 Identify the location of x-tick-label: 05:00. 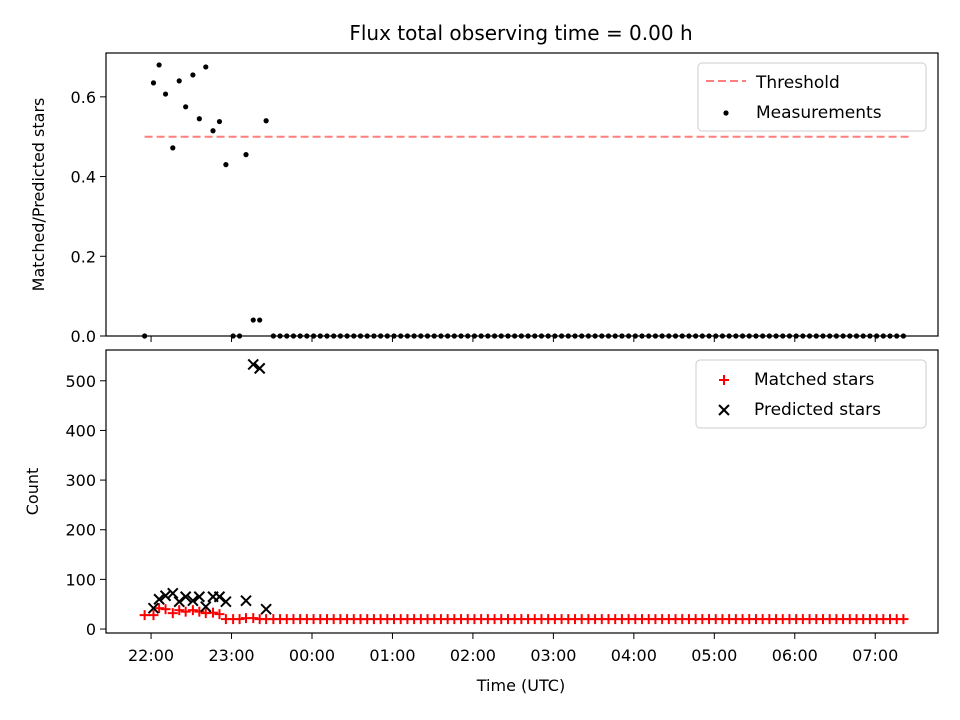
(714, 655).